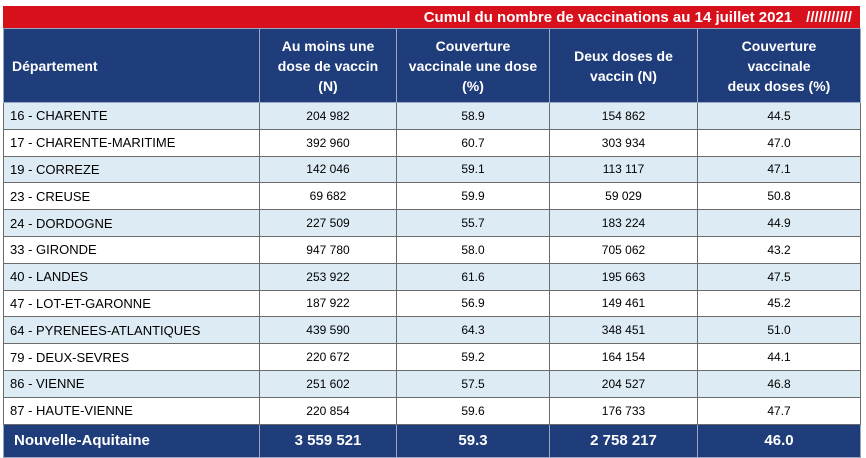  I want to click on total-two-doses: 2 758 217, so click(623, 440).